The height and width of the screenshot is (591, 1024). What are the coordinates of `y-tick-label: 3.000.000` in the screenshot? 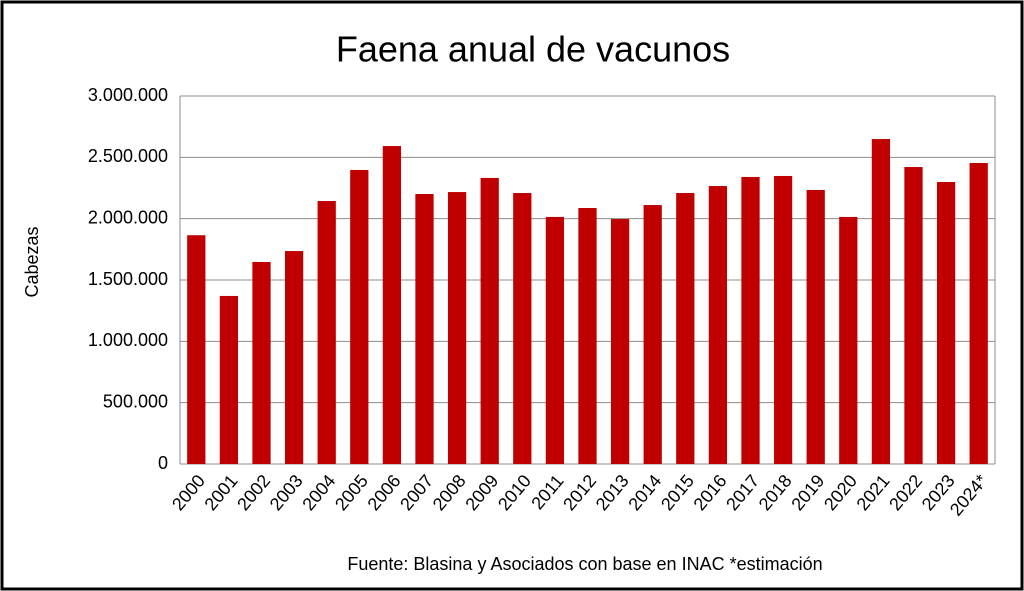 It's located at (128, 95).